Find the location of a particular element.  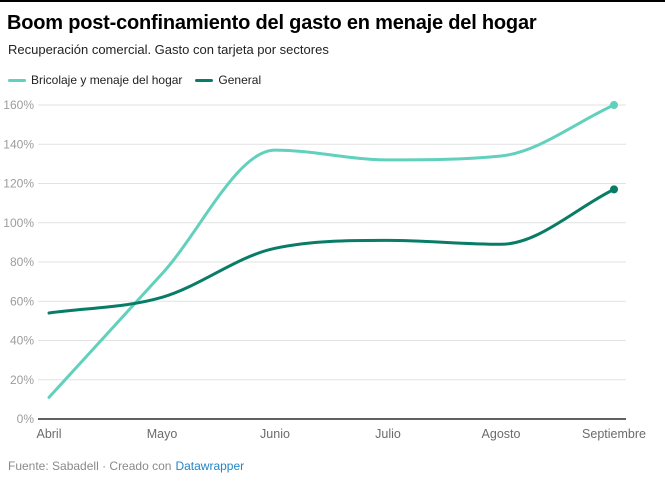

x-tick-label: Septiembre is located at coordinates (614, 434).